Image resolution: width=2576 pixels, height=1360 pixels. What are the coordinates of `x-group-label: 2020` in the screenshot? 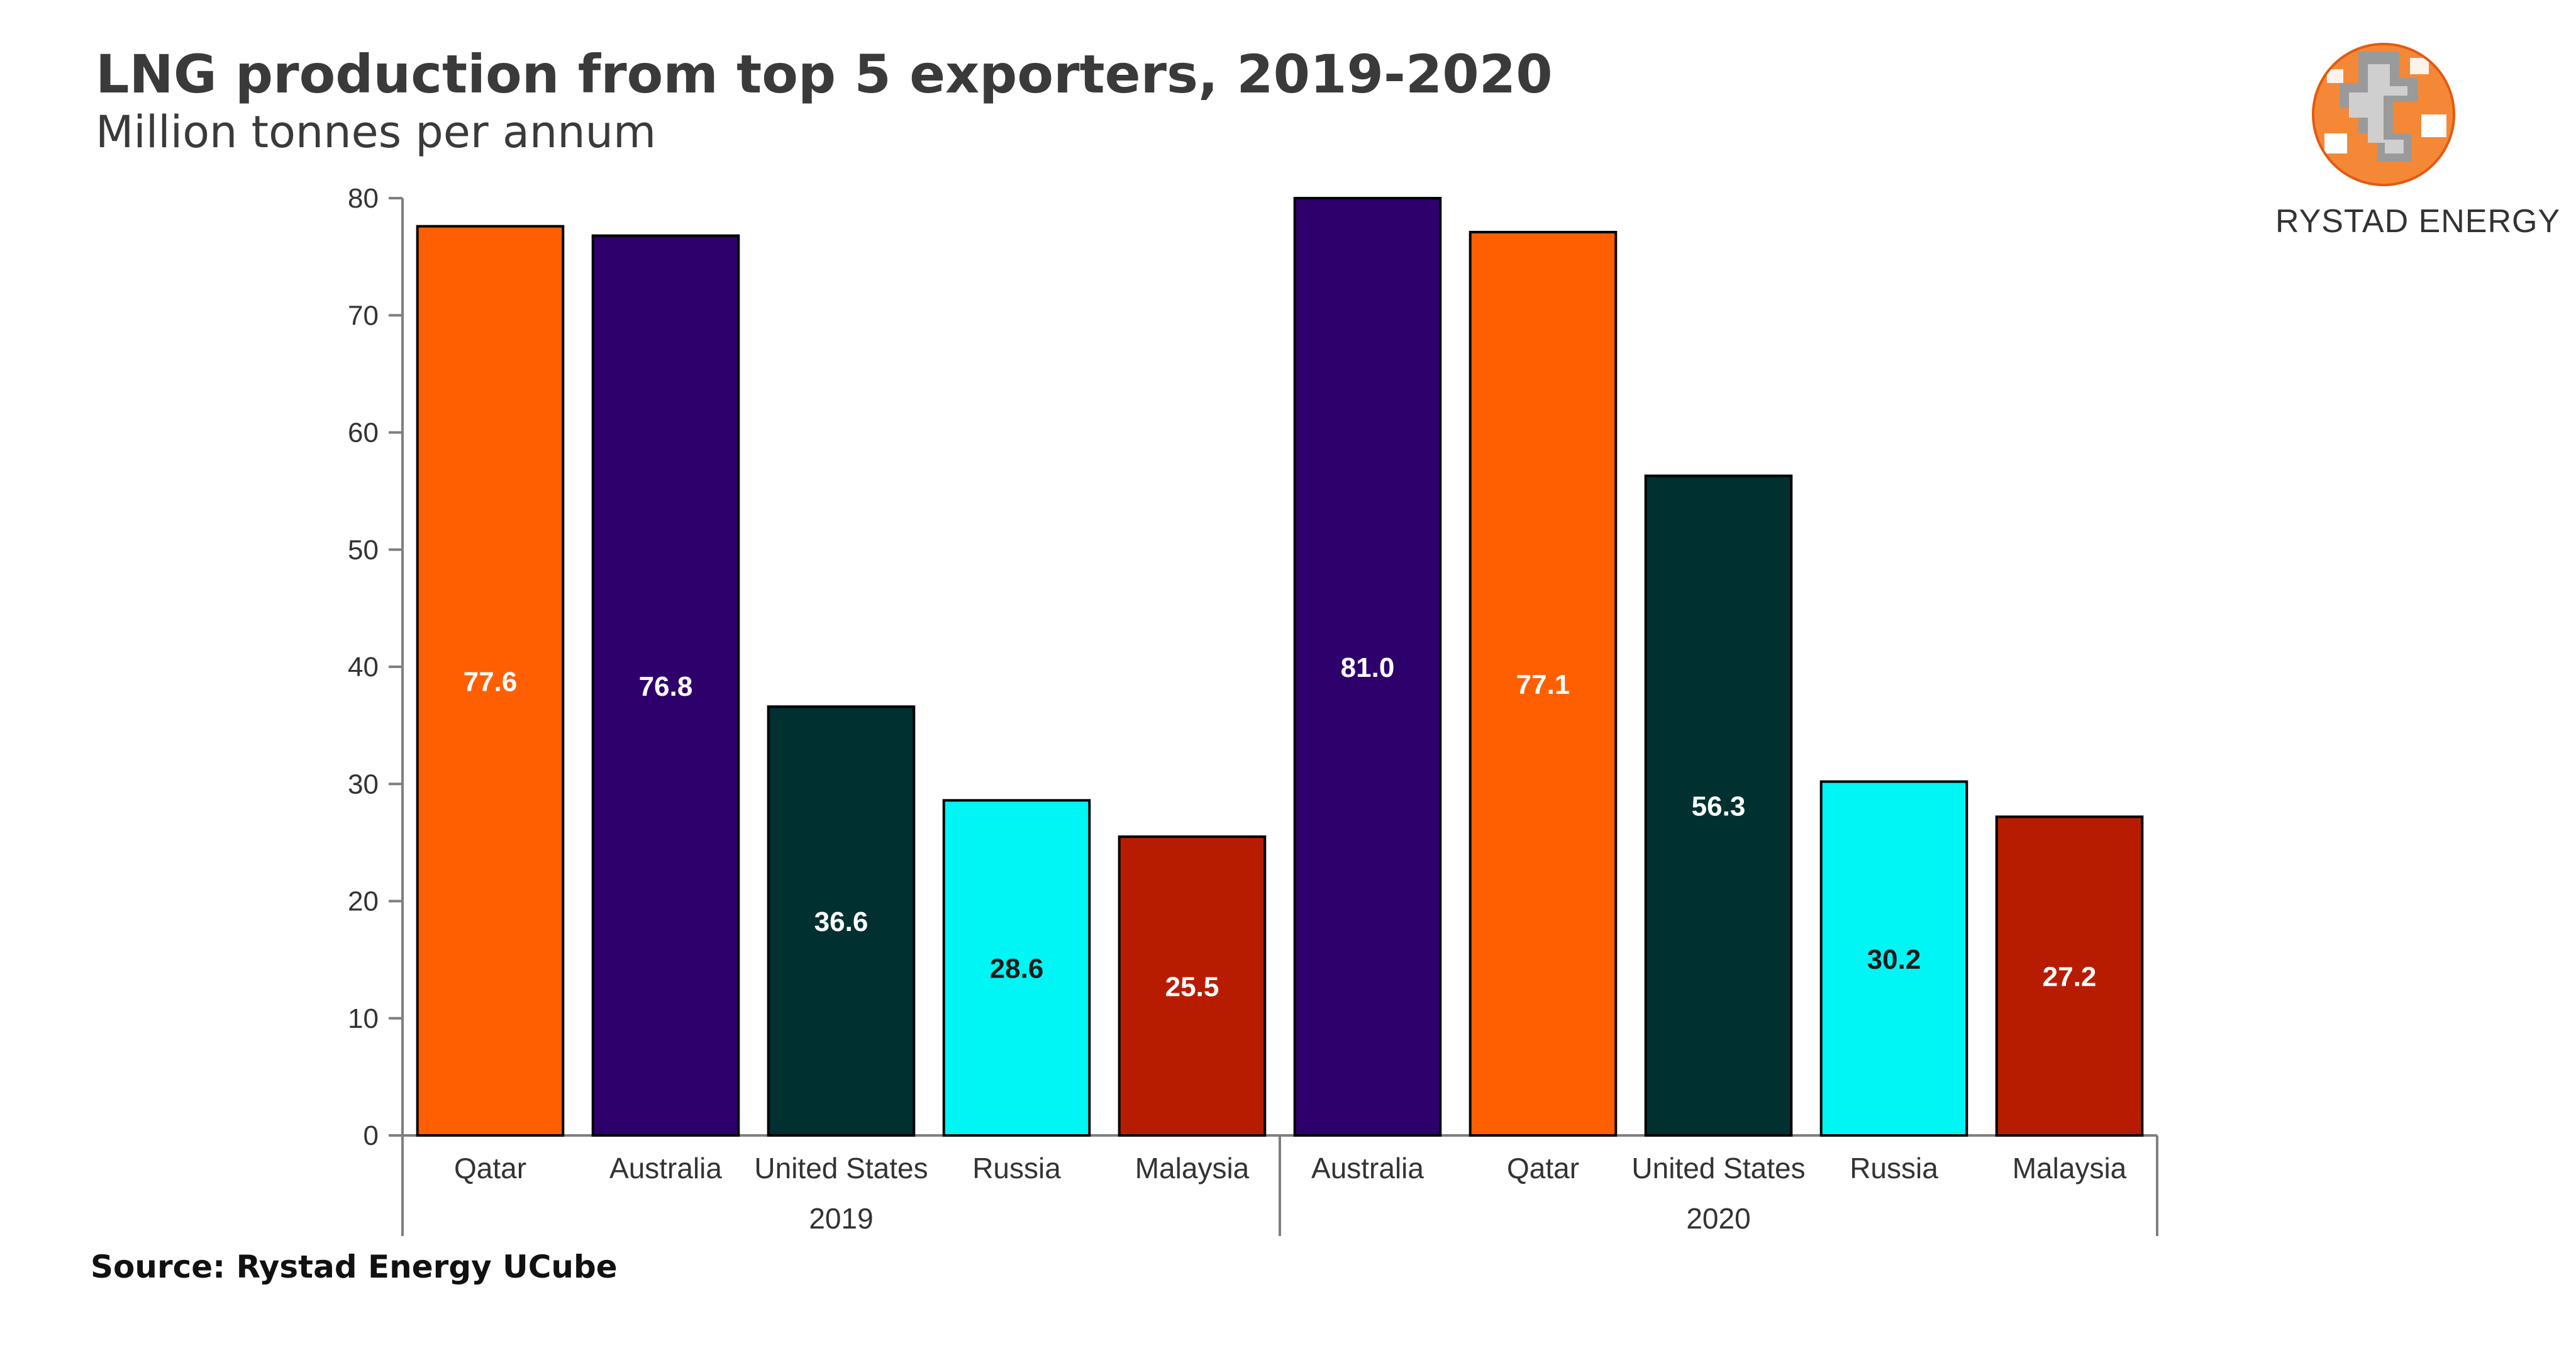 It's located at (1718, 1218).